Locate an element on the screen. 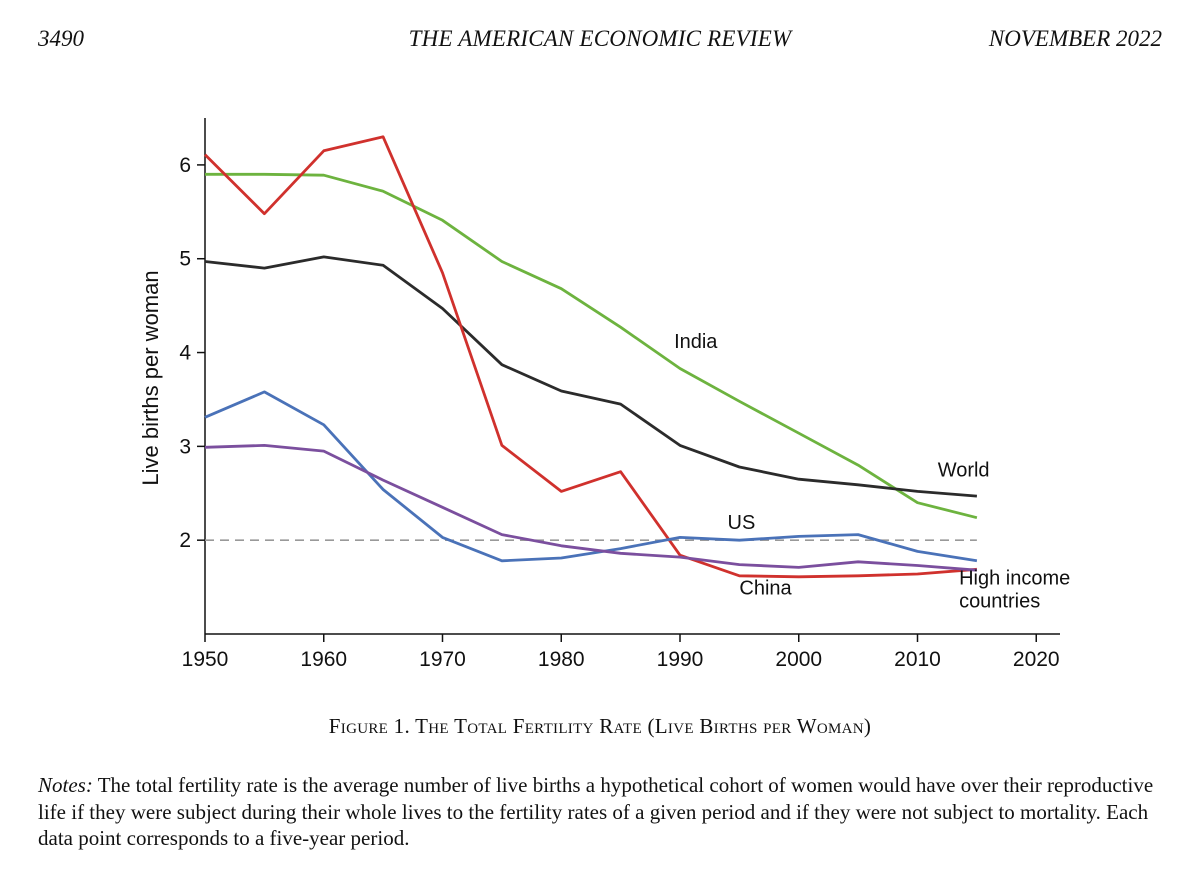 The image size is (1200, 877). x-tick-label: 1970 is located at coordinates (442, 659).